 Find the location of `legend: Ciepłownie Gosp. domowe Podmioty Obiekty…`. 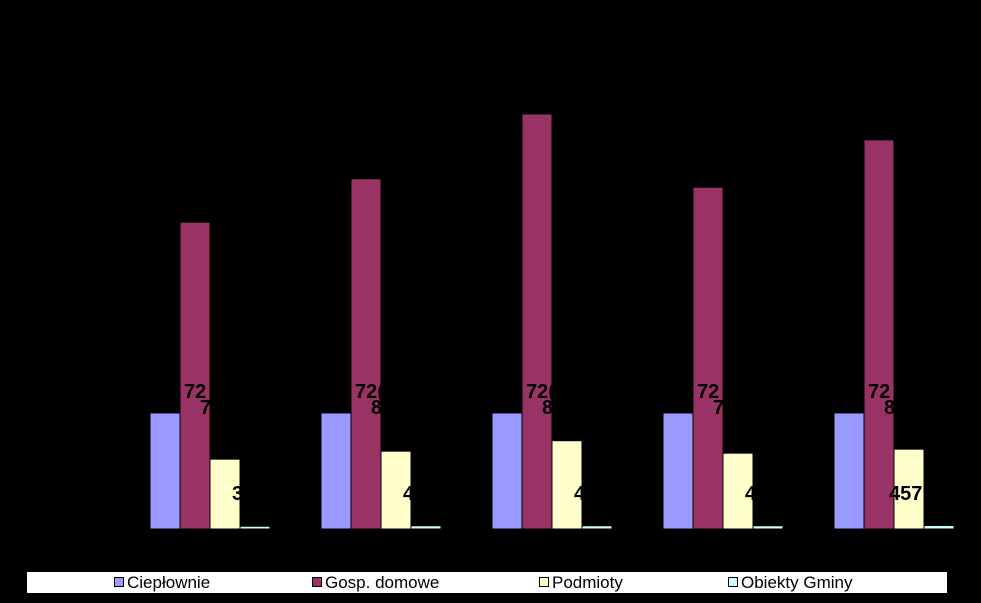

legend: Ciepłownie Gosp. domowe Podmioty Obiekty… is located at coordinates (487, 582).